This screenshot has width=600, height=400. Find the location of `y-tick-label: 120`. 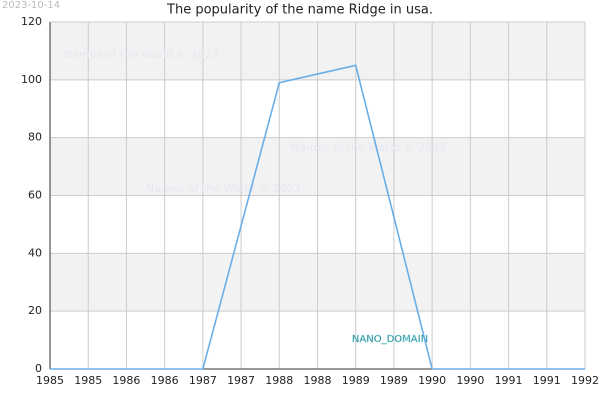

y-tick-label: 120 is located at coordinates (31, 21).